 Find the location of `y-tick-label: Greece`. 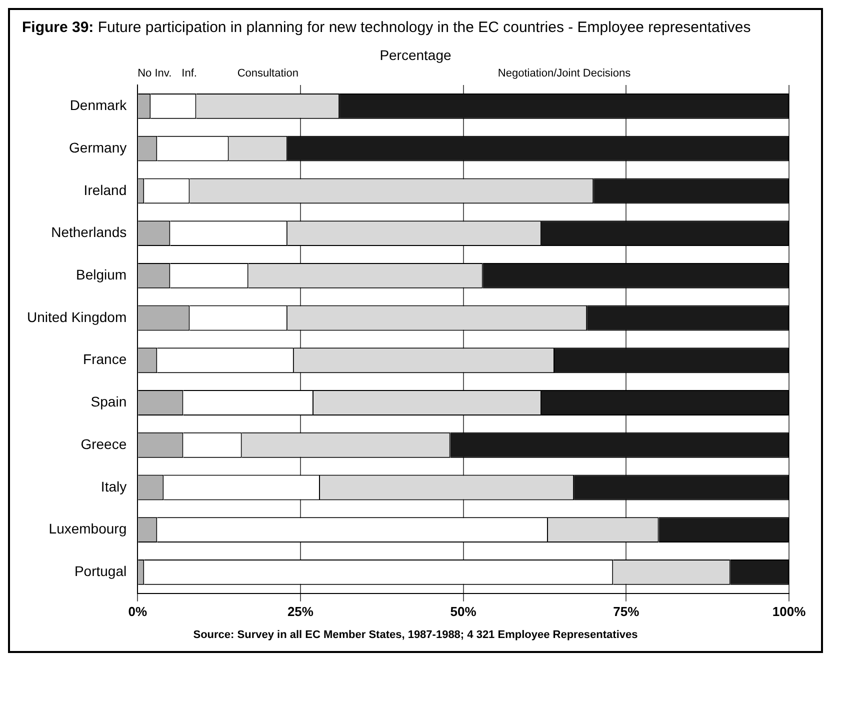

y-tick-label: Greece is located at coordinates (103, 444).